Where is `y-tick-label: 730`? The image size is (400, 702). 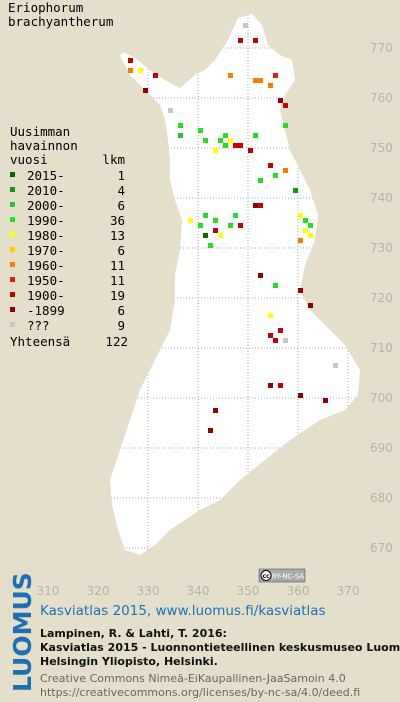
y-tick-label: 730 is located at coordinates (381, 248).